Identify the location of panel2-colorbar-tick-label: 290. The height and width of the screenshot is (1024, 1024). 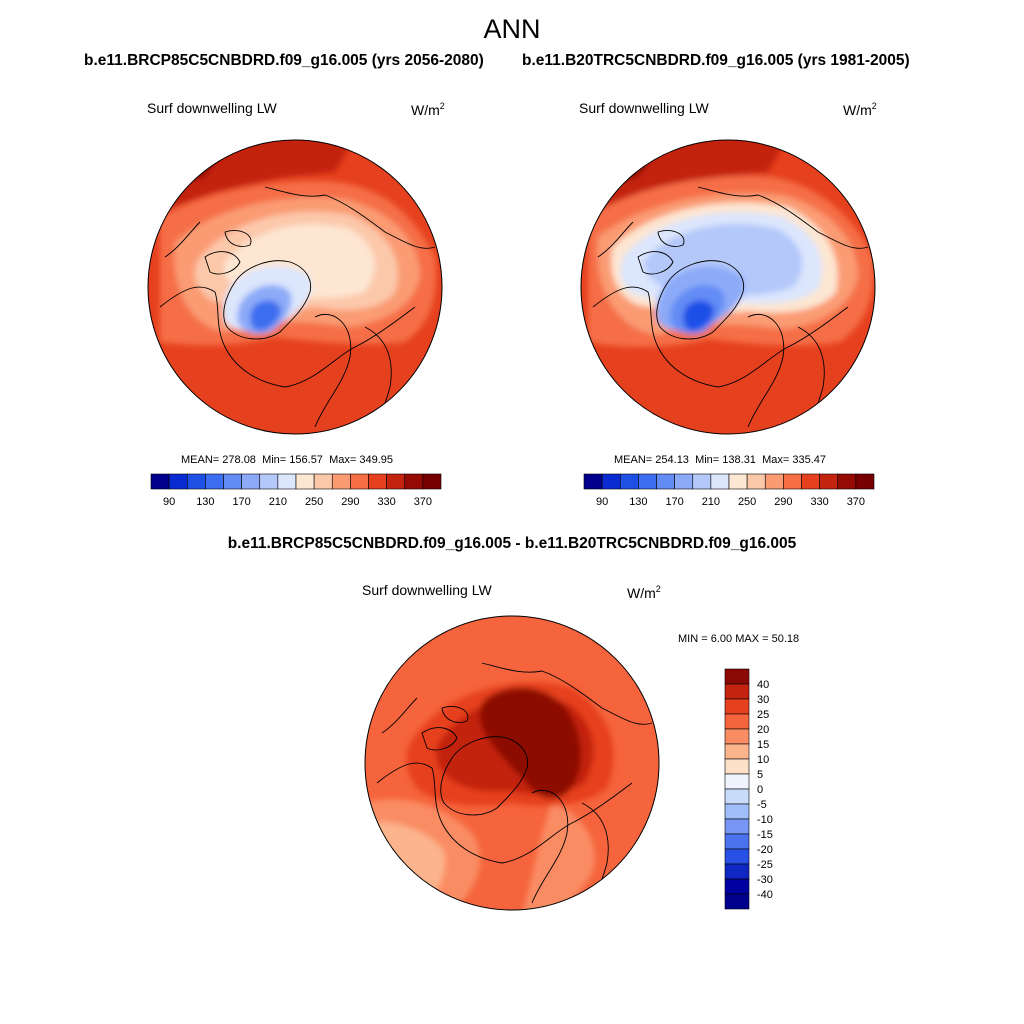
(783, 502).